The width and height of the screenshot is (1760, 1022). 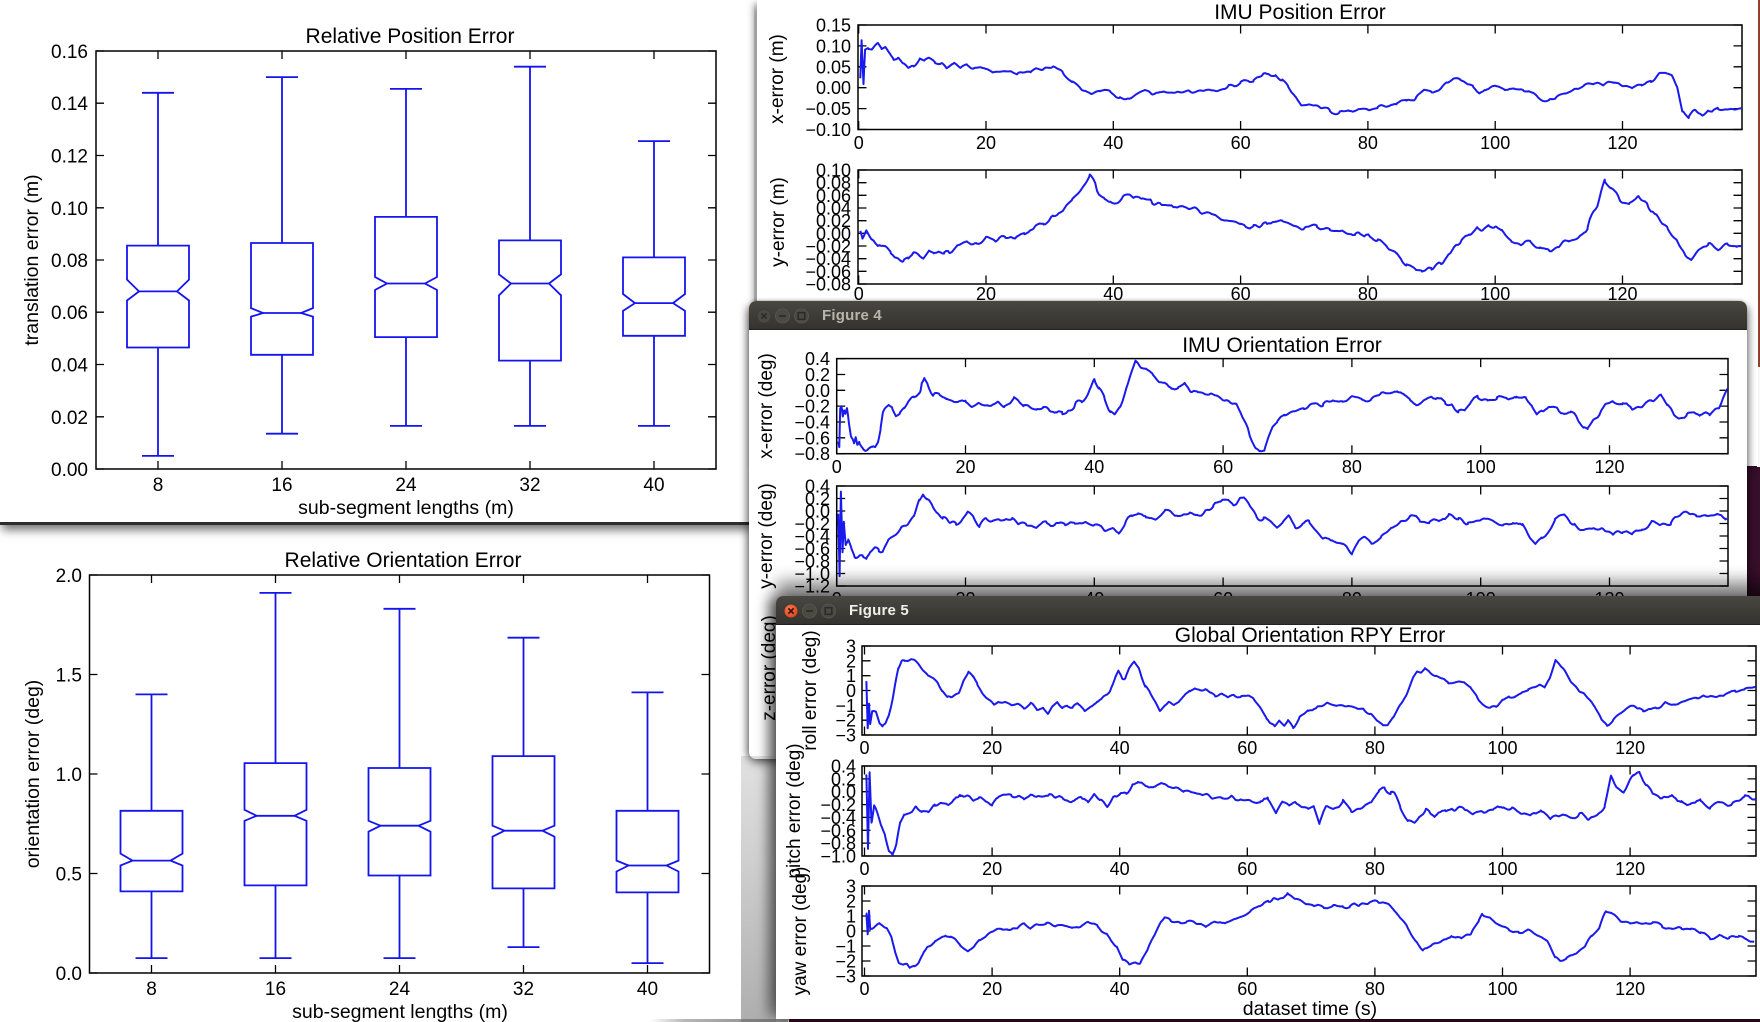 I want to click on svg-text: 2.0, so click(x=69, y=576).